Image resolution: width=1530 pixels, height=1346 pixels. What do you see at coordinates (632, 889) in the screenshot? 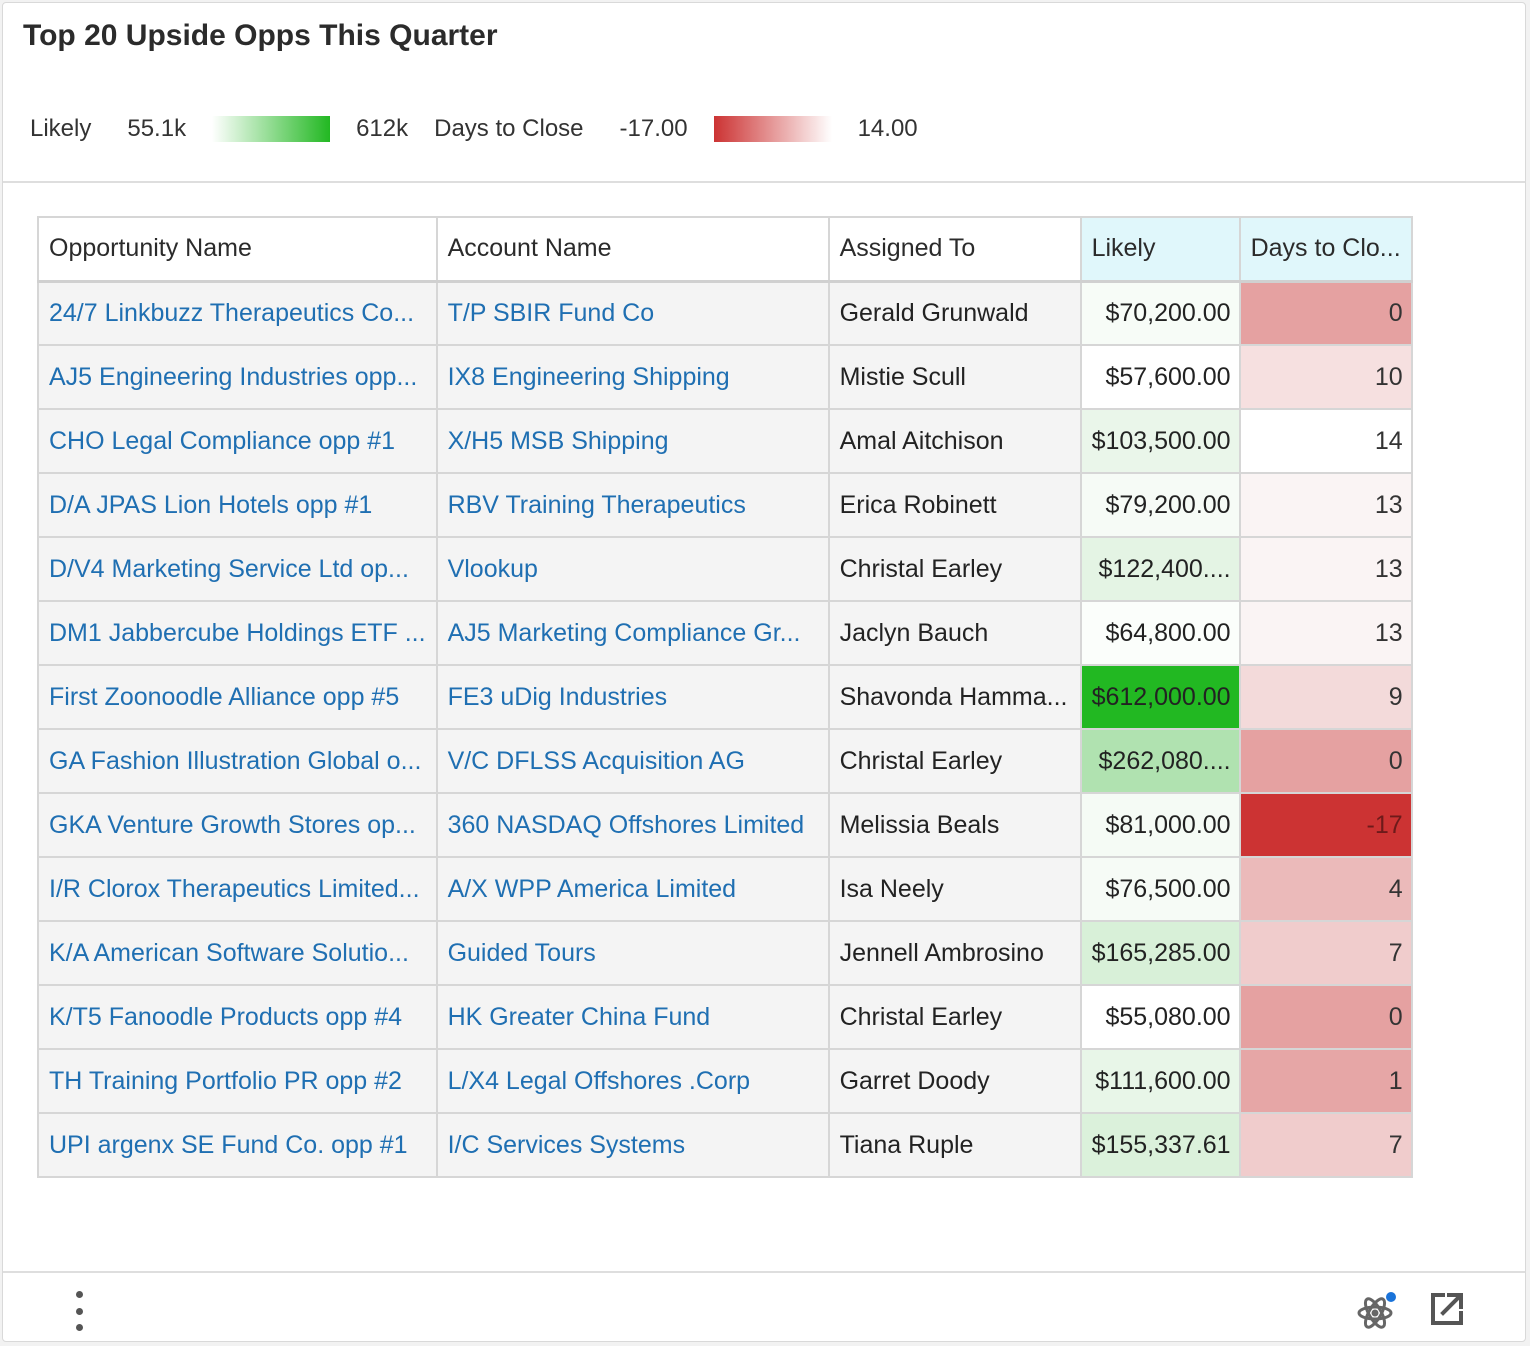
I see `account-name-link: A/X WPP America Limited` at bounding box center [632, 889].